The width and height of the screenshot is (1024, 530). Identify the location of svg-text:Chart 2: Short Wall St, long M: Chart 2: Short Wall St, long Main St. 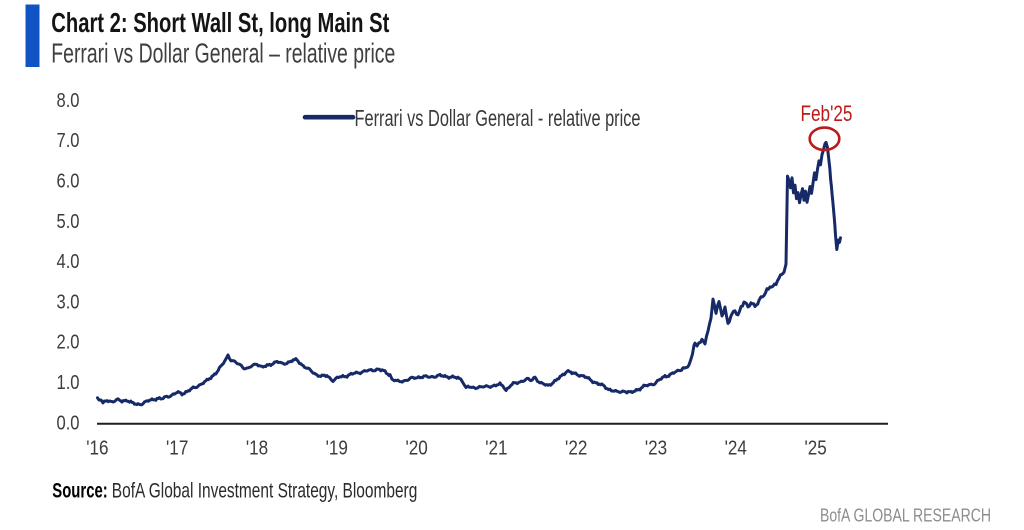
(220, 22).